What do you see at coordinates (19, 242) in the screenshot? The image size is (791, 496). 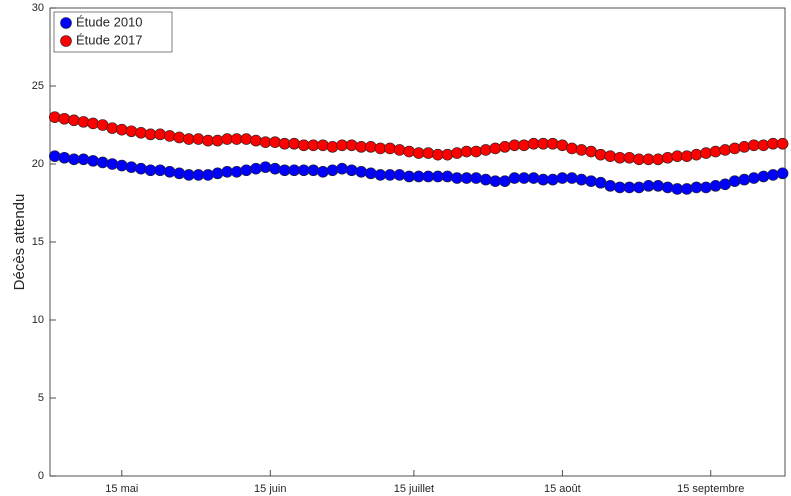 I see `y-axis-label: Décès attendu` at bounding box center [19, 242].